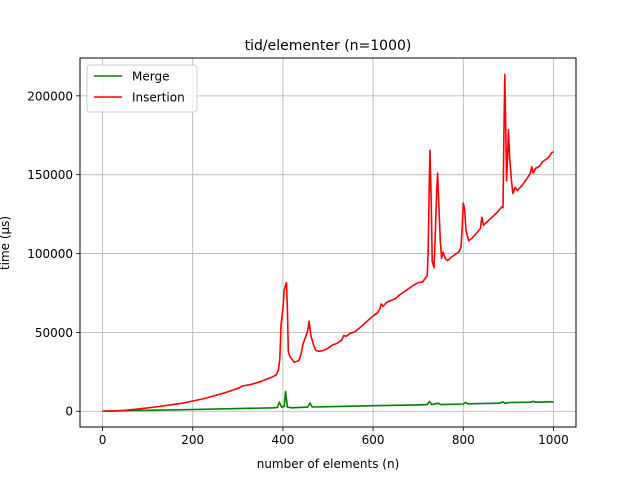 The width and height of the screenshot is (640, 480). Describe the element at coordinates (54, 333) in the screenshot. I see `y-tick-label: 50000` at that location.